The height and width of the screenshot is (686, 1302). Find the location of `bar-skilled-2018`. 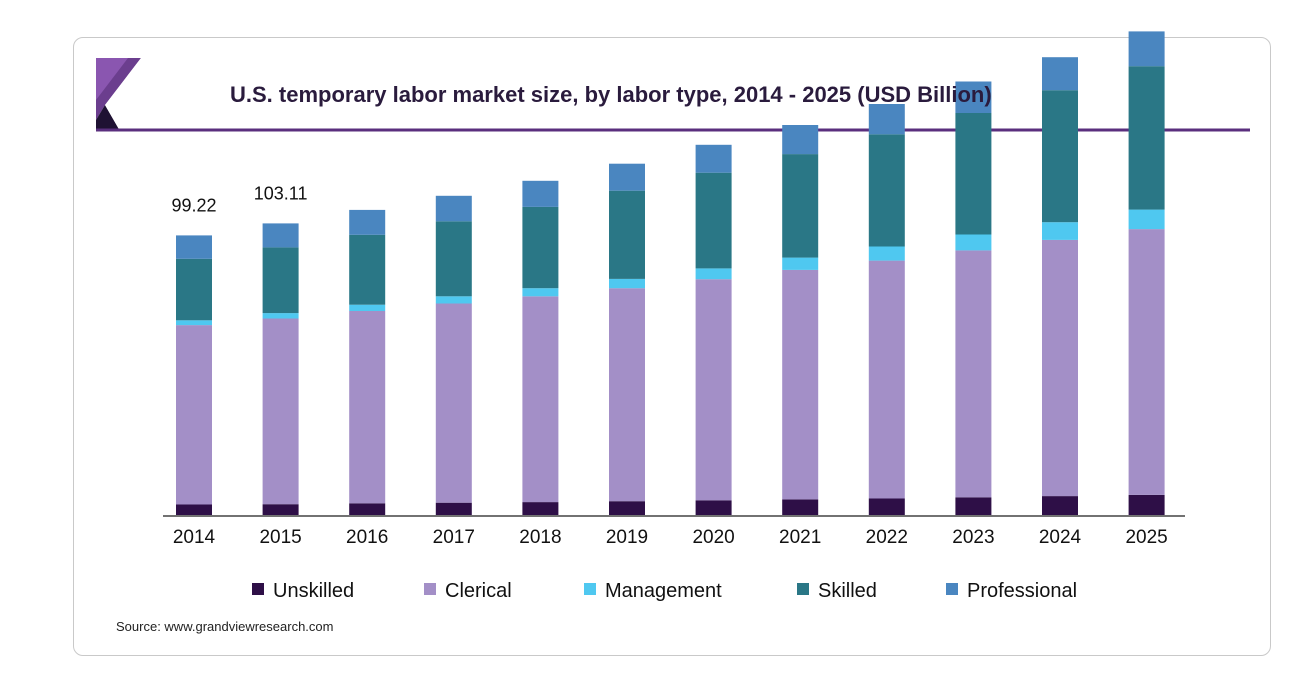

bar-skilled-2018 is located at coordinates (540, 247).